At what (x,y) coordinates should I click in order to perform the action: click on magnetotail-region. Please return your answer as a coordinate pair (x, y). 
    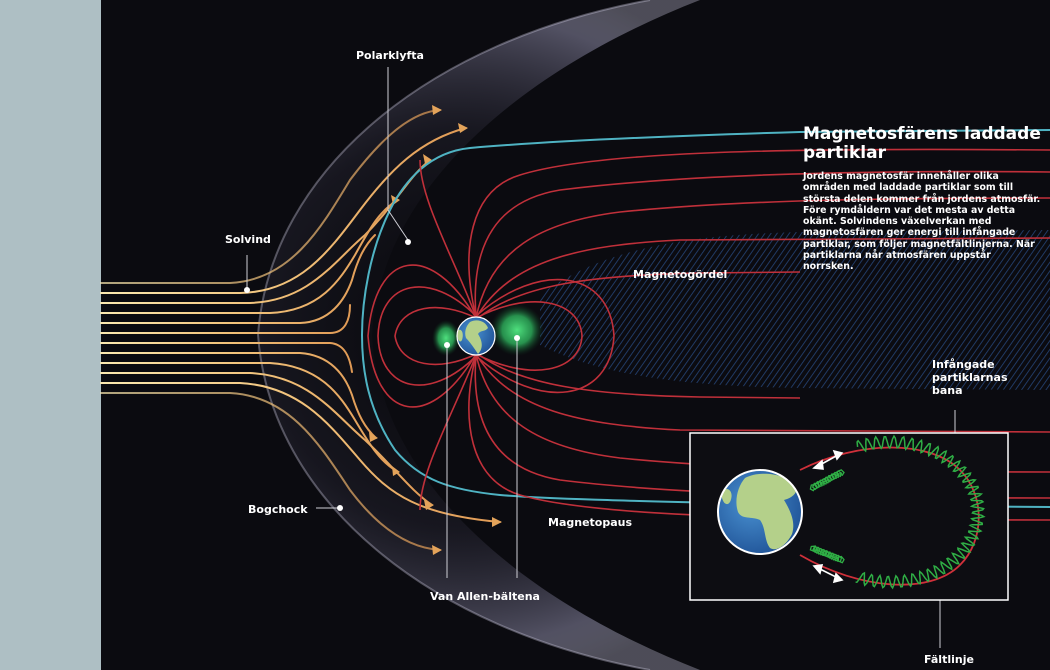
    Looking at the image, I should click on (795, 310).